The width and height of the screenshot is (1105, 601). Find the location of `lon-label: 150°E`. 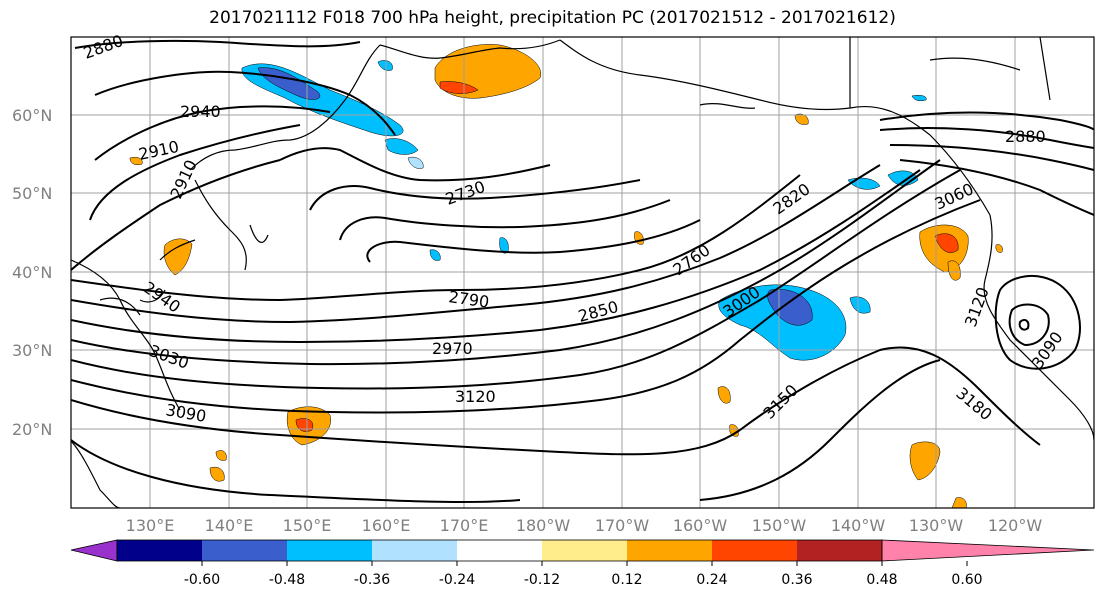

lon-label: 150°E is located at coordinates (307, 525).